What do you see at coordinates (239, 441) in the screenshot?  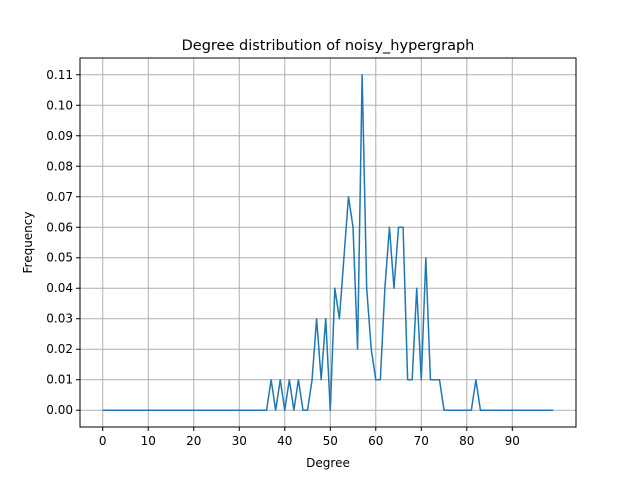 I see `x-tick-label: 30` at bounding box center [239, 441].